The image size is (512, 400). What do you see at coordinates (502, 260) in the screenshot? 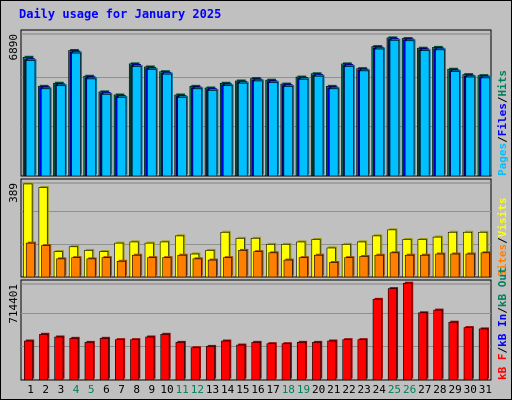
I see `y-axis-label-part: Sites` at bounding box center [502, 260].